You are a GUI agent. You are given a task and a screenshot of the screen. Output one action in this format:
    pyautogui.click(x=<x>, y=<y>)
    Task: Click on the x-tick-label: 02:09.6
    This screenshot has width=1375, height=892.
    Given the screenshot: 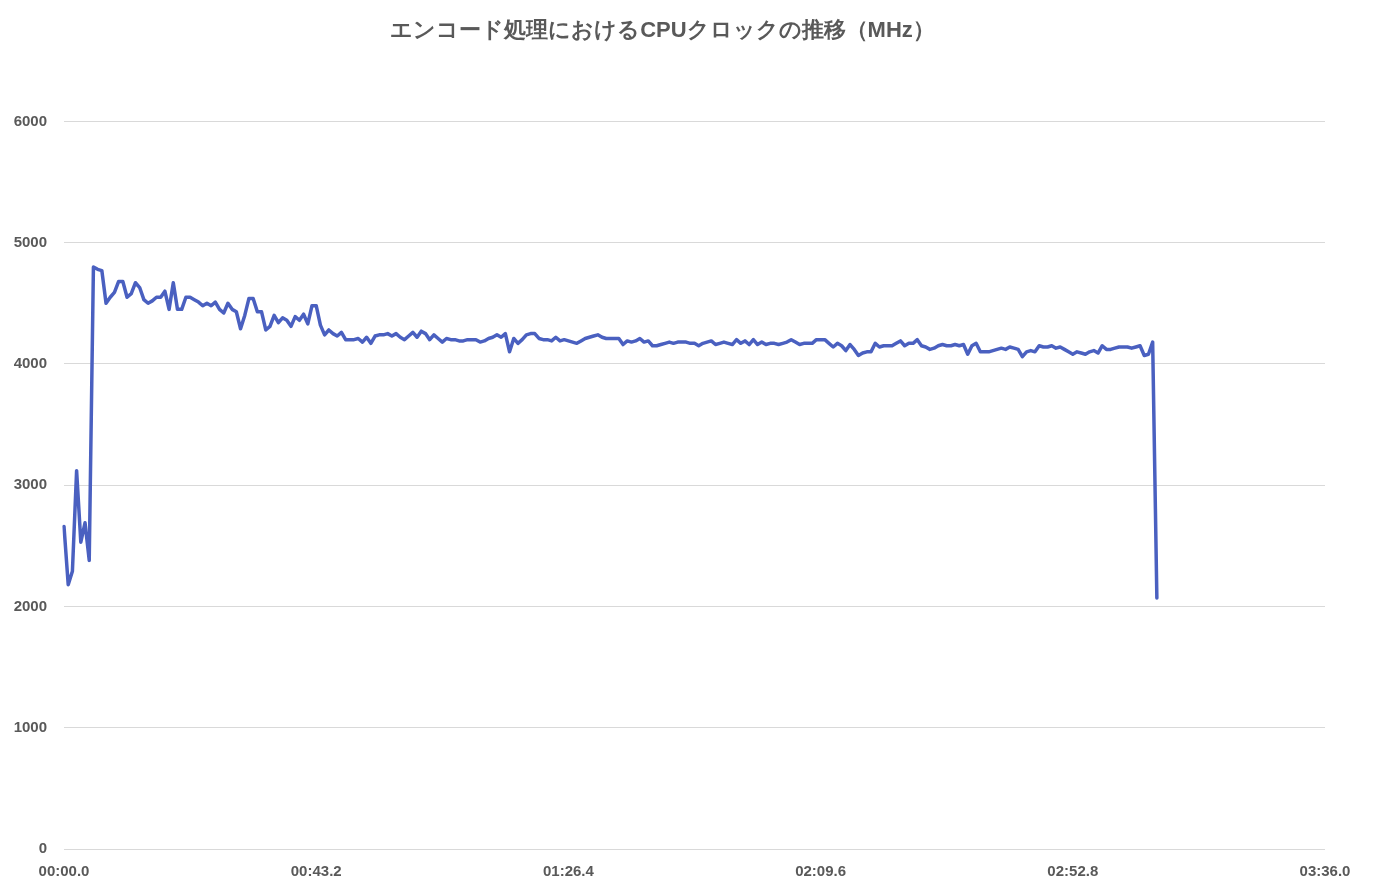 What is the action you would take?
    pyautogui.click(x=821, y=871)
    